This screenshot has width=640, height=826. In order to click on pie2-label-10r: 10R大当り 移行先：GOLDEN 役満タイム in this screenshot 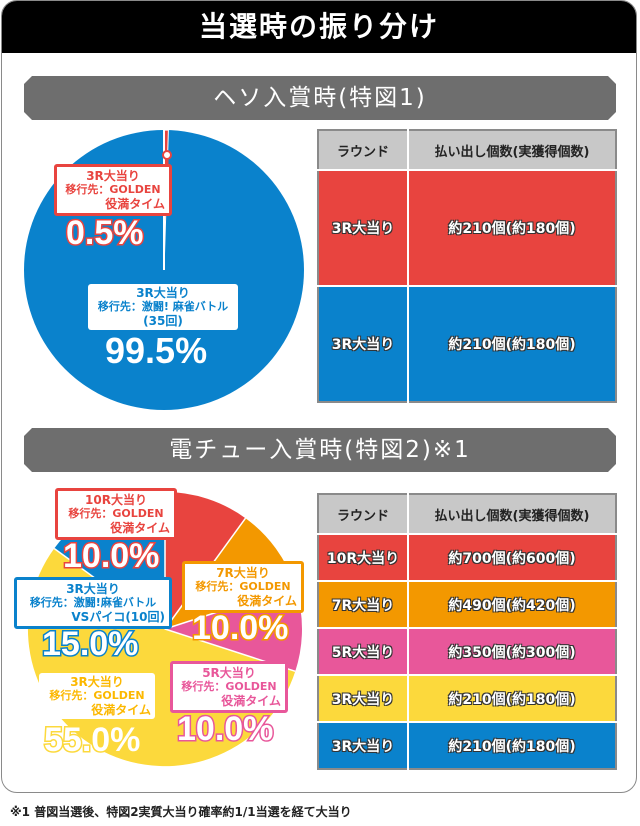, I will do `click(116, 514)`.